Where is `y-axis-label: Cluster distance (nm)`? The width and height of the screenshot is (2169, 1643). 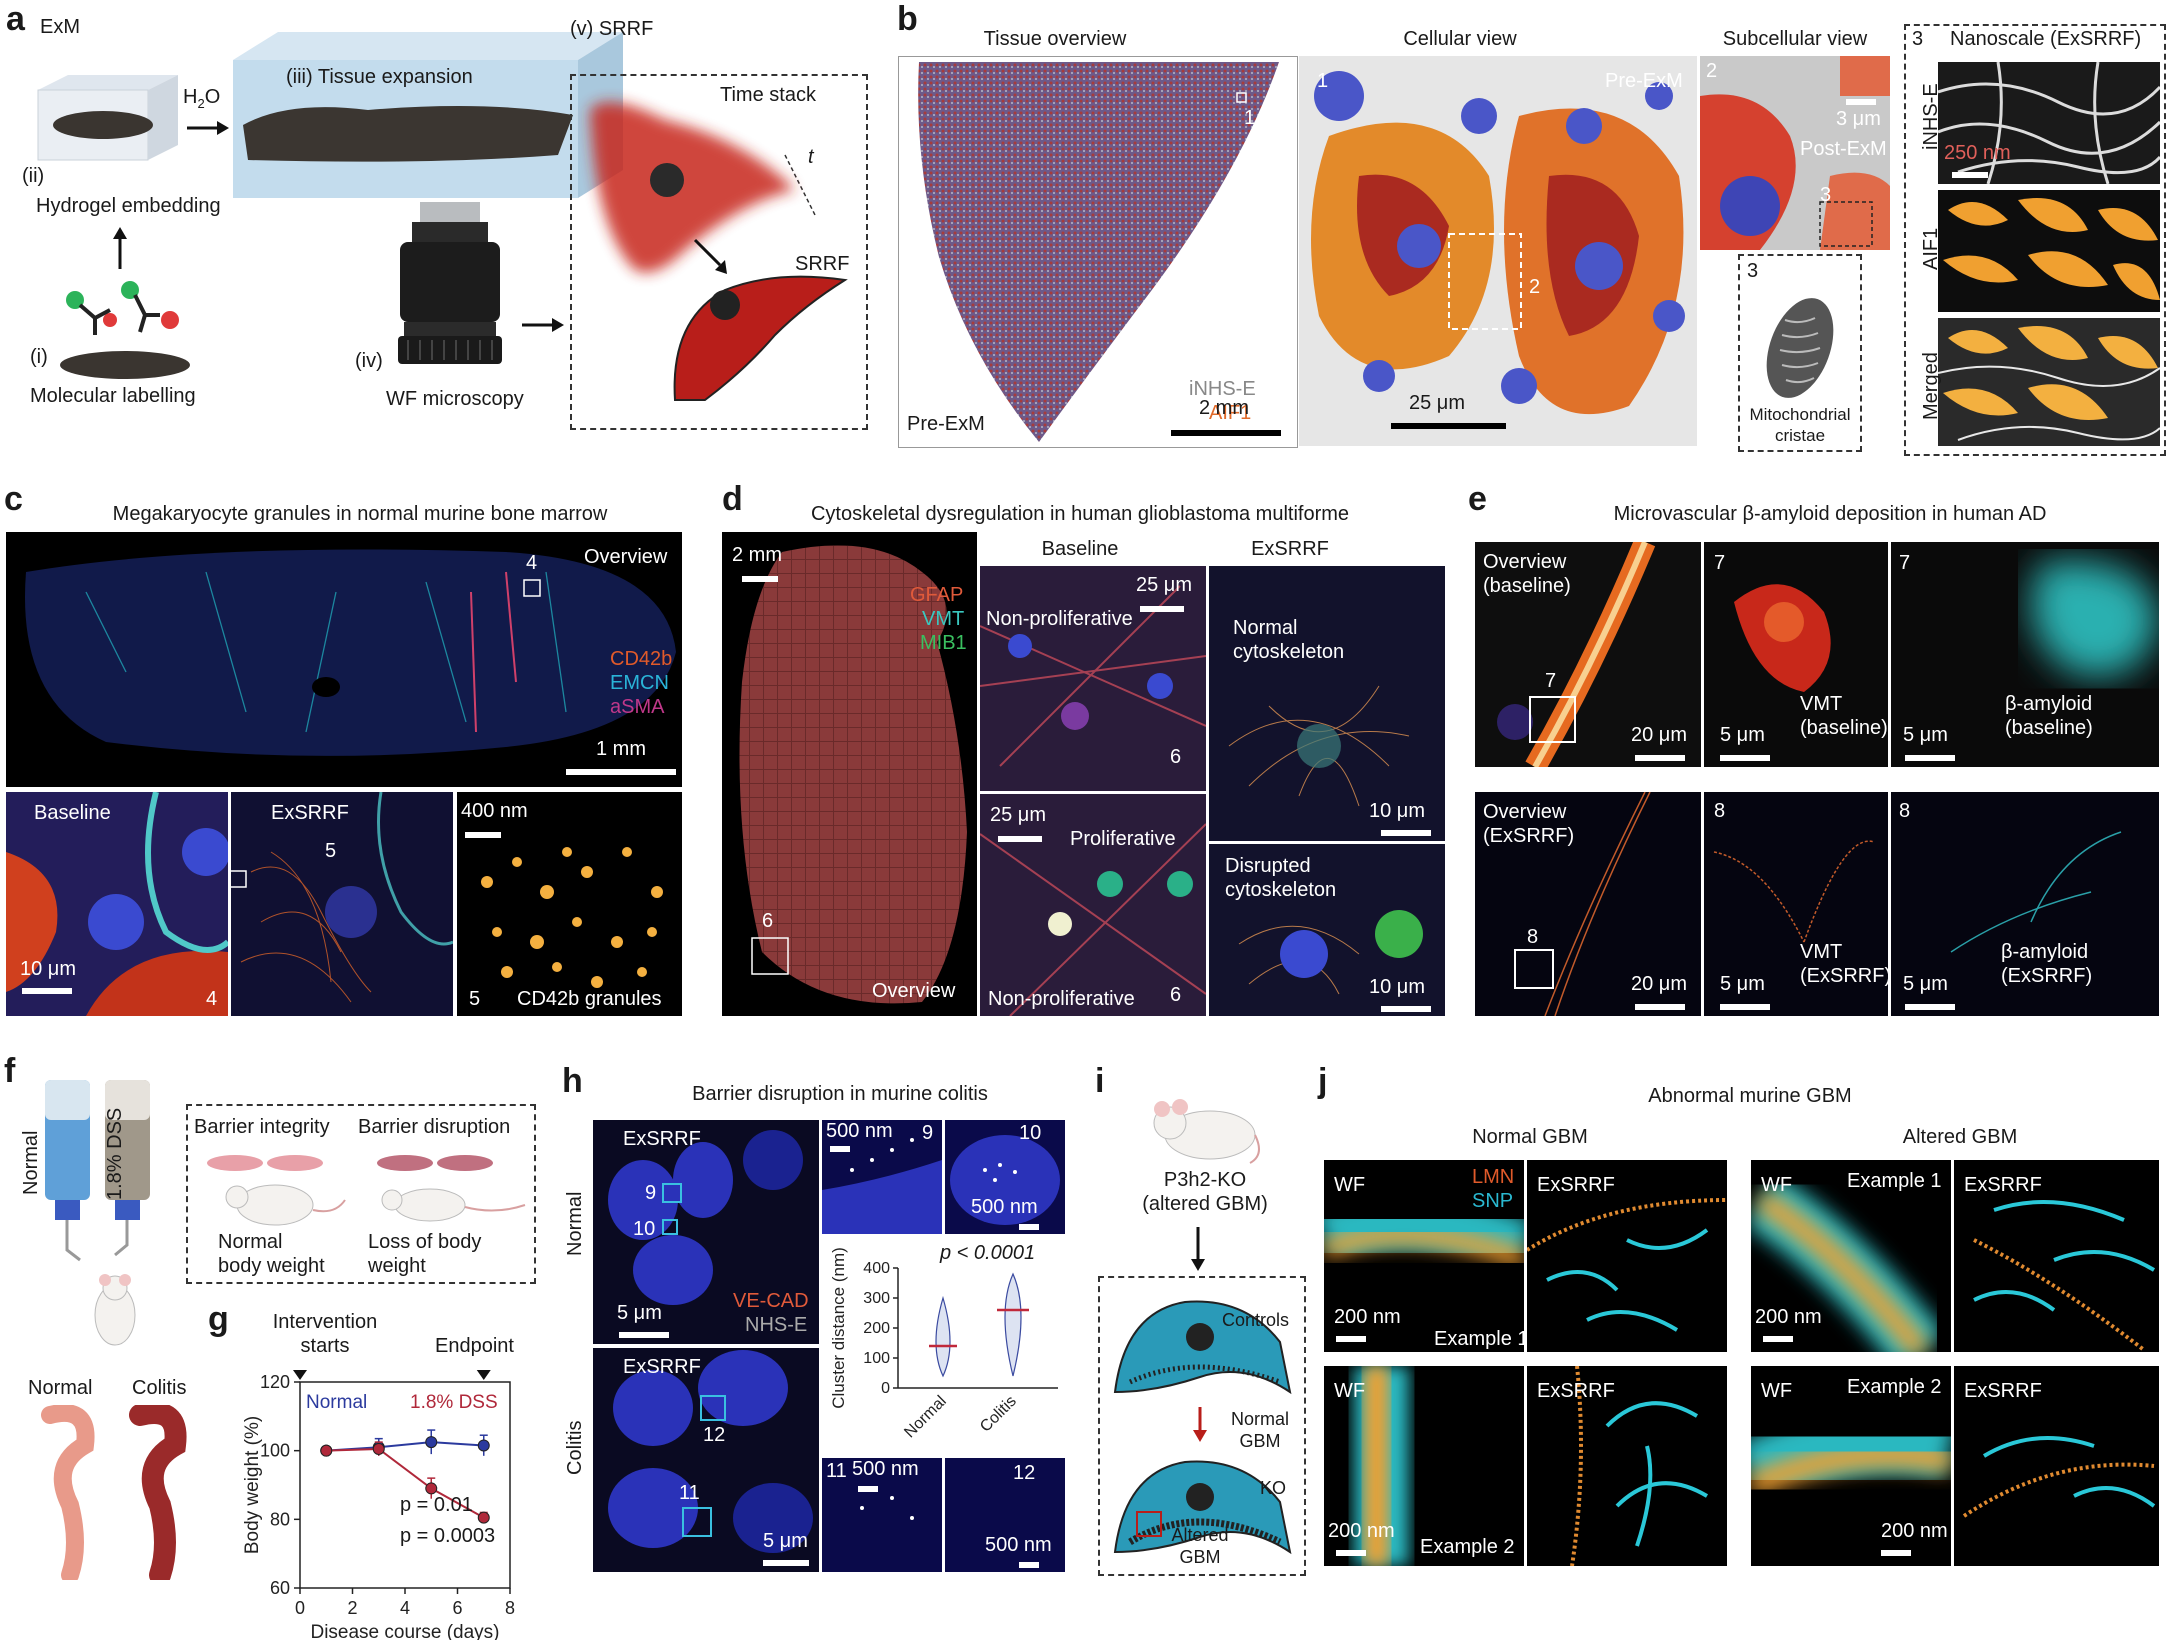
y-axis-label: Cluster distance (nm) is located at coordinates (838, 1328).